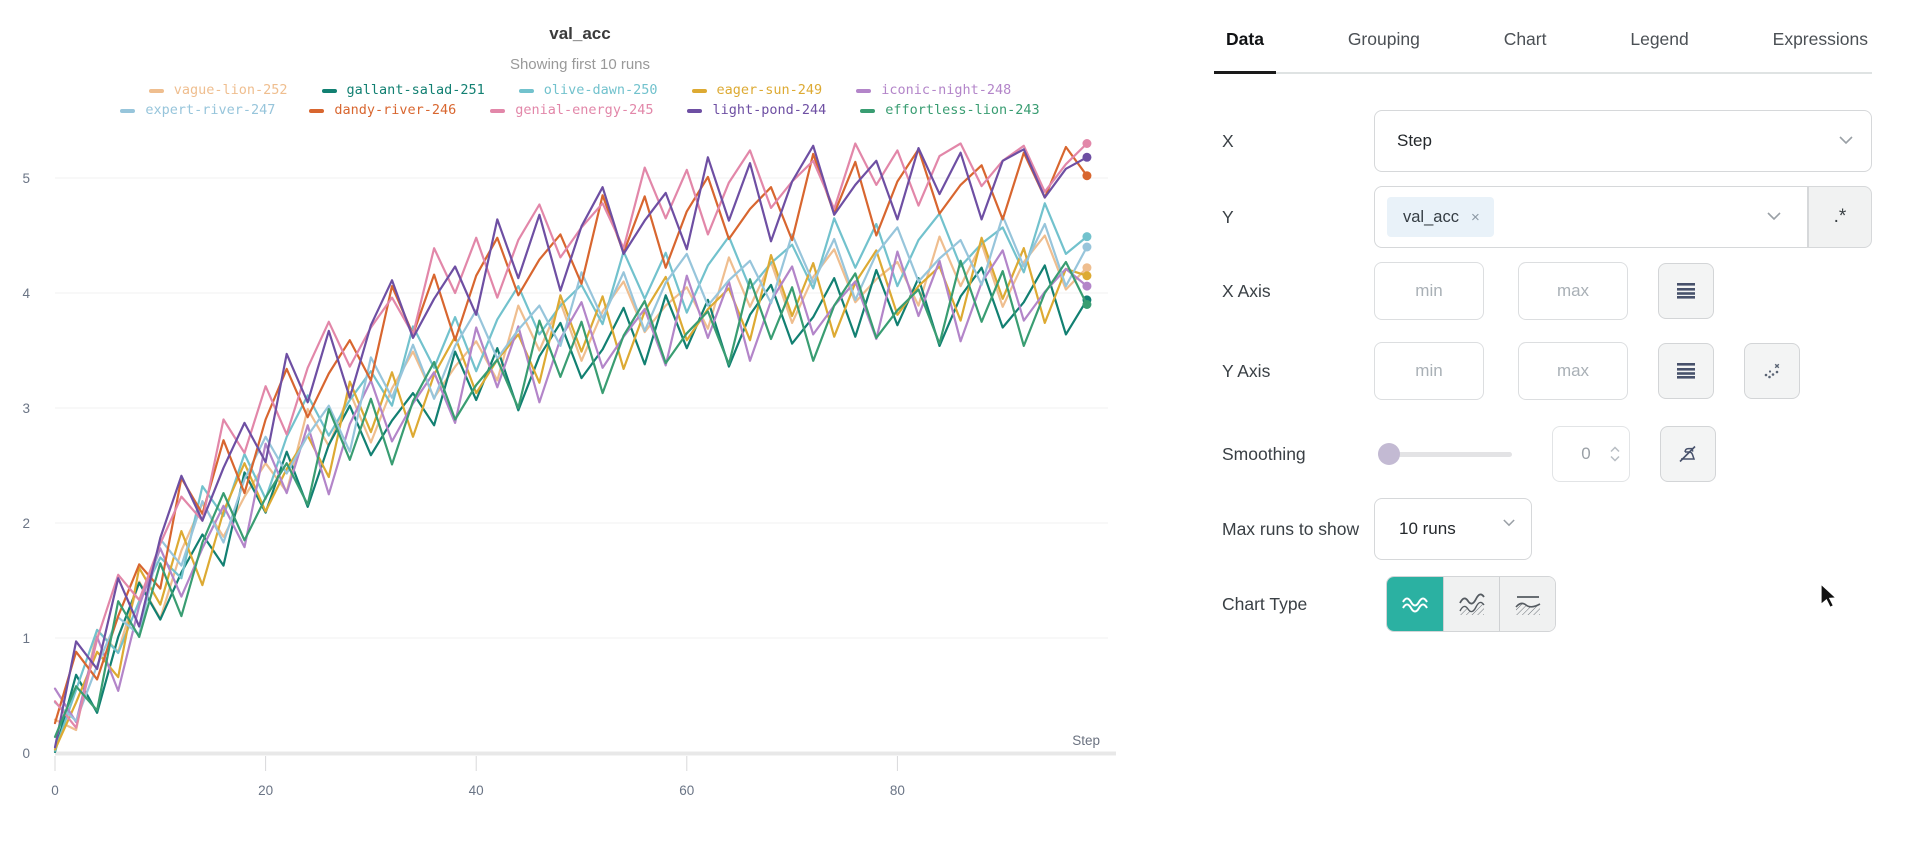 Image resolution: width=1930 pixels, height=844 pixels. I want to click on x-axis-max-input, so click(1573, 291).